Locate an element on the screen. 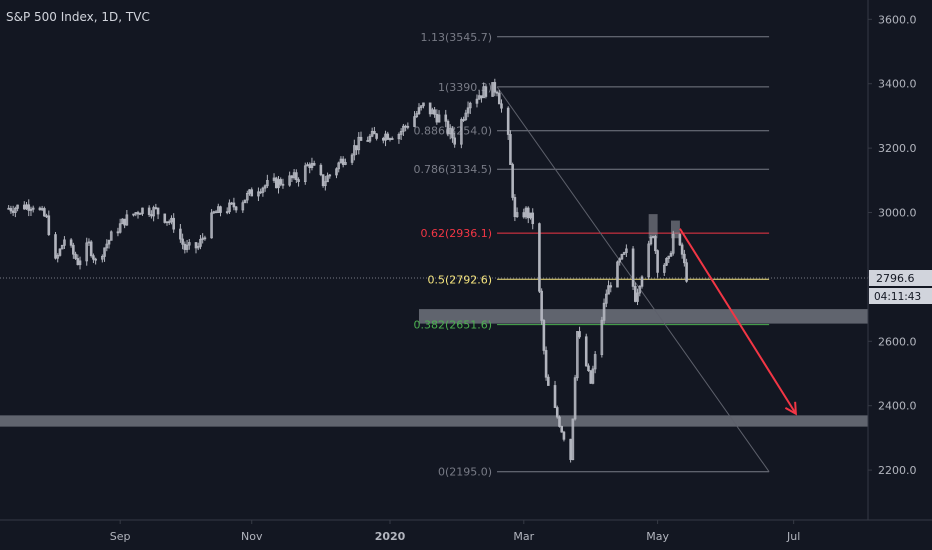  countdown-label: 04:11:43 is located at coordinates (897, 297).